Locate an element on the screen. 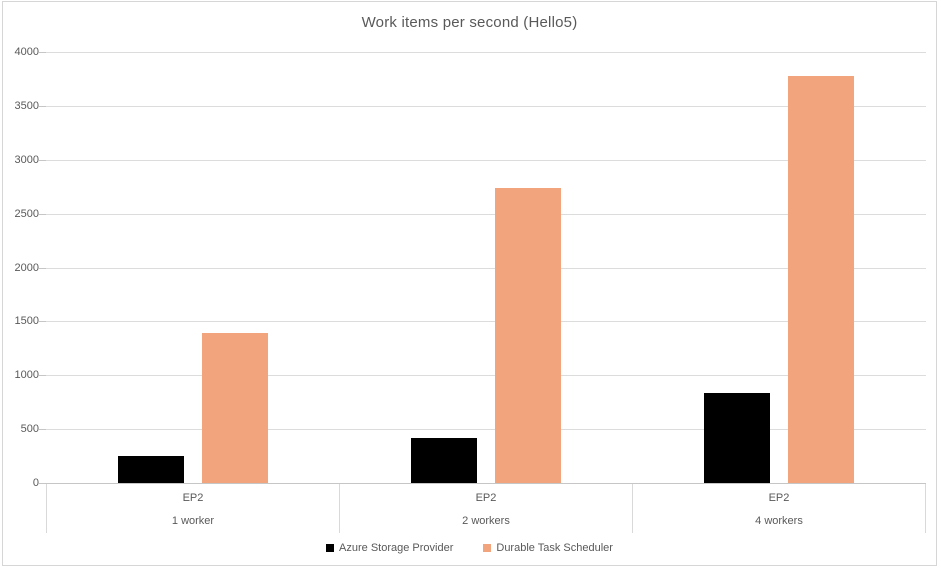 This screenshot has height=568, width=941. y-tick-label-2000: 2000 is located at coordinates (26, 267).